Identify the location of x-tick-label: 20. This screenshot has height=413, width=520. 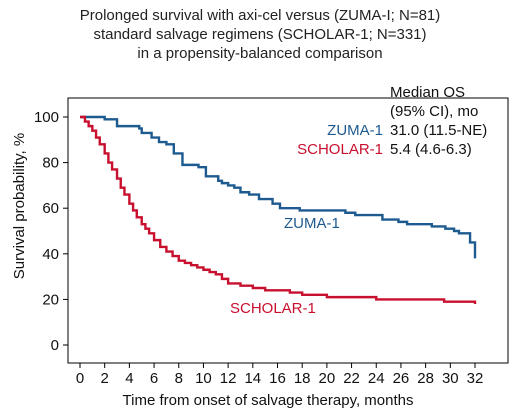
(327, 378).